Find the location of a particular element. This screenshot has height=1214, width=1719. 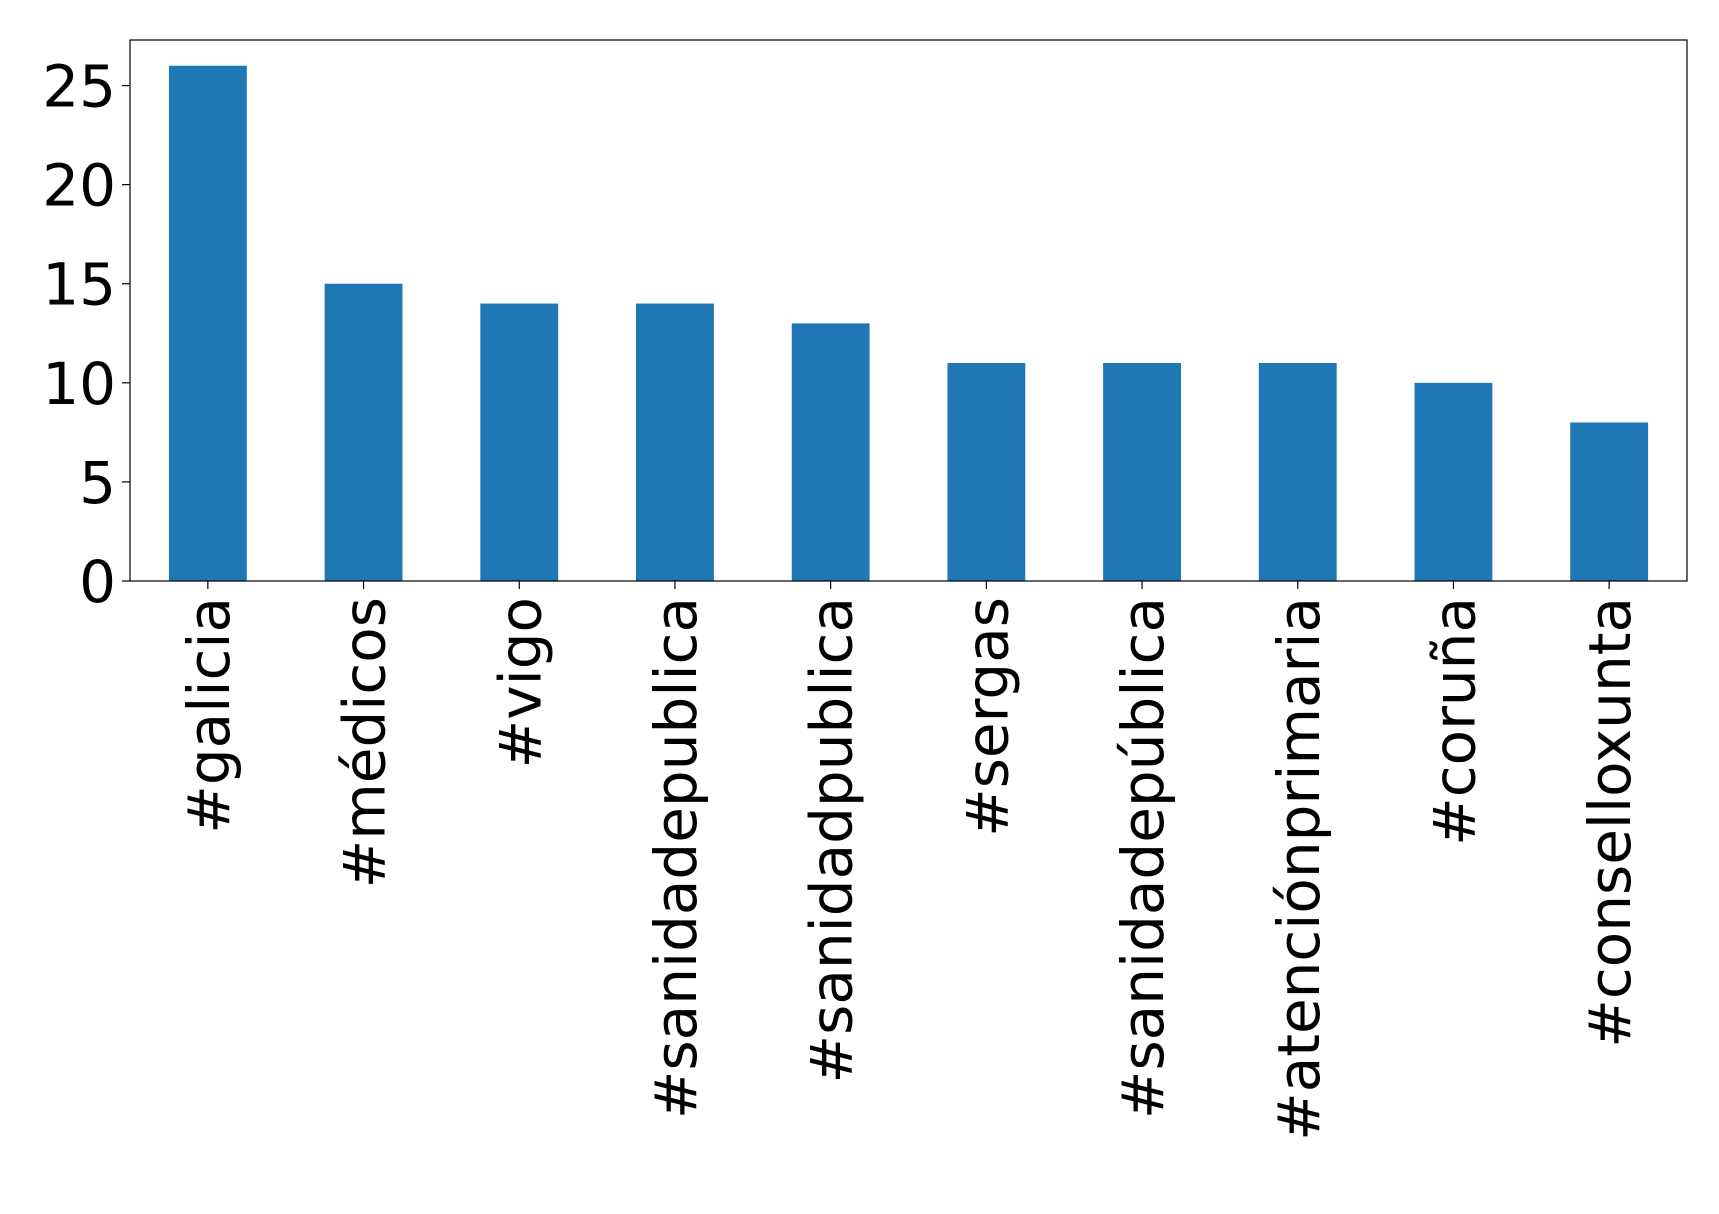

y-tick-label: 20 is located at coordinates (79, 186).